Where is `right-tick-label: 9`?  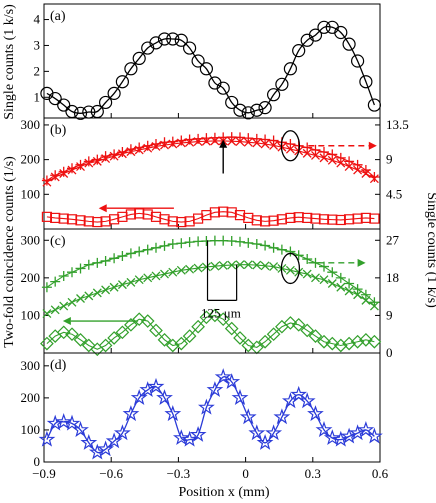
right-tick-label: 9 is located at coordinates (389, 159).